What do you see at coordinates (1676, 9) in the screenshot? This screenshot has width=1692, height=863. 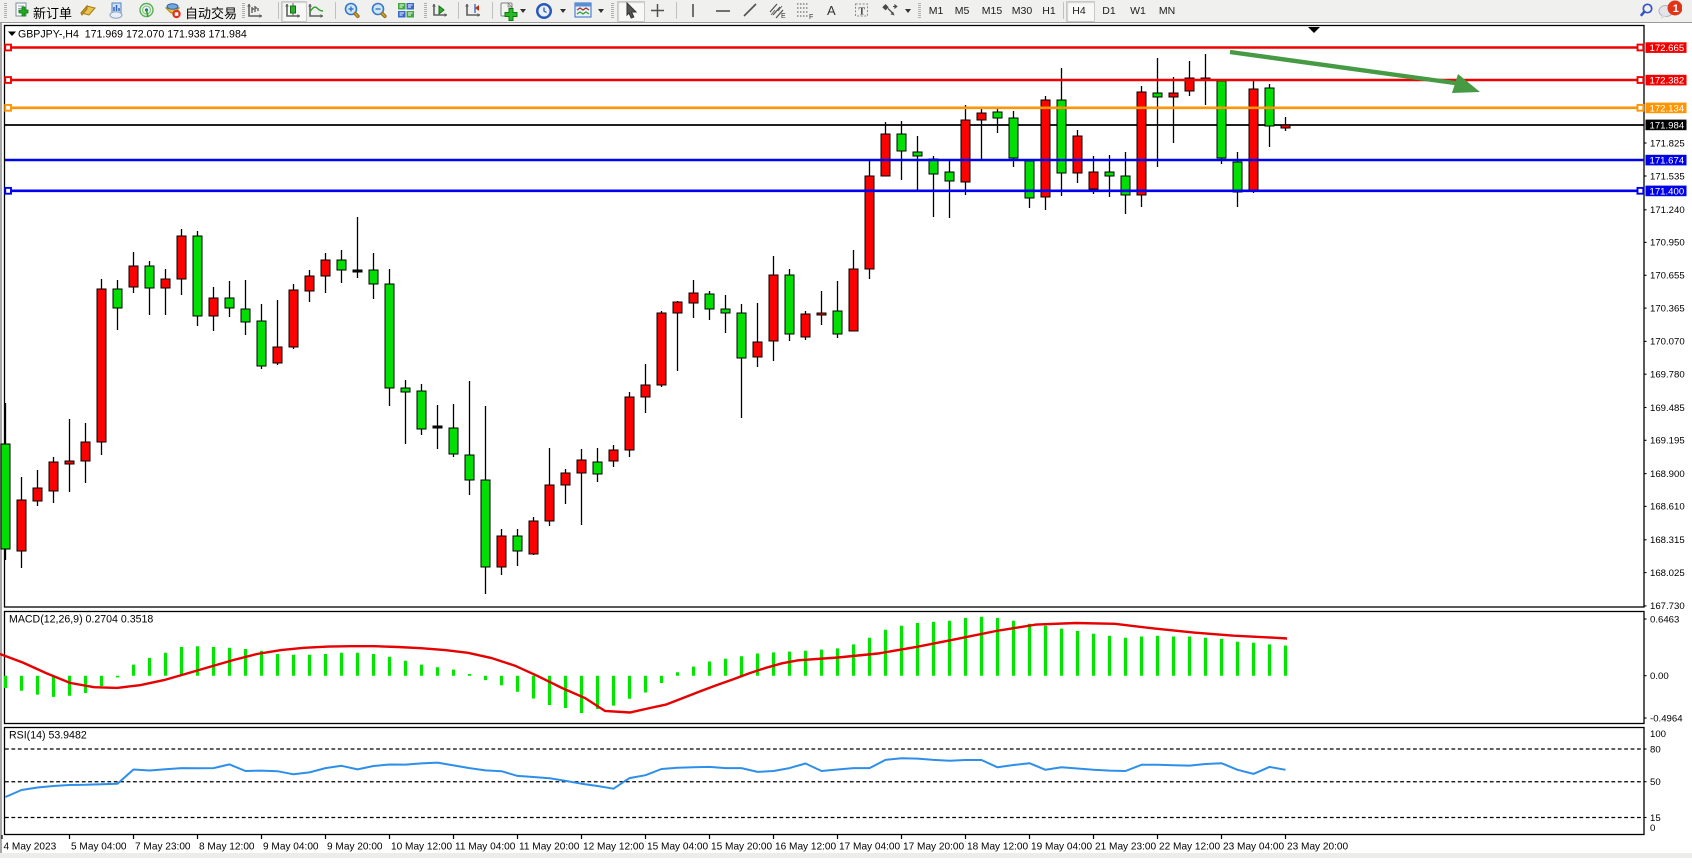 I see `svg-text: 1` at bounding box center [1676, 9].